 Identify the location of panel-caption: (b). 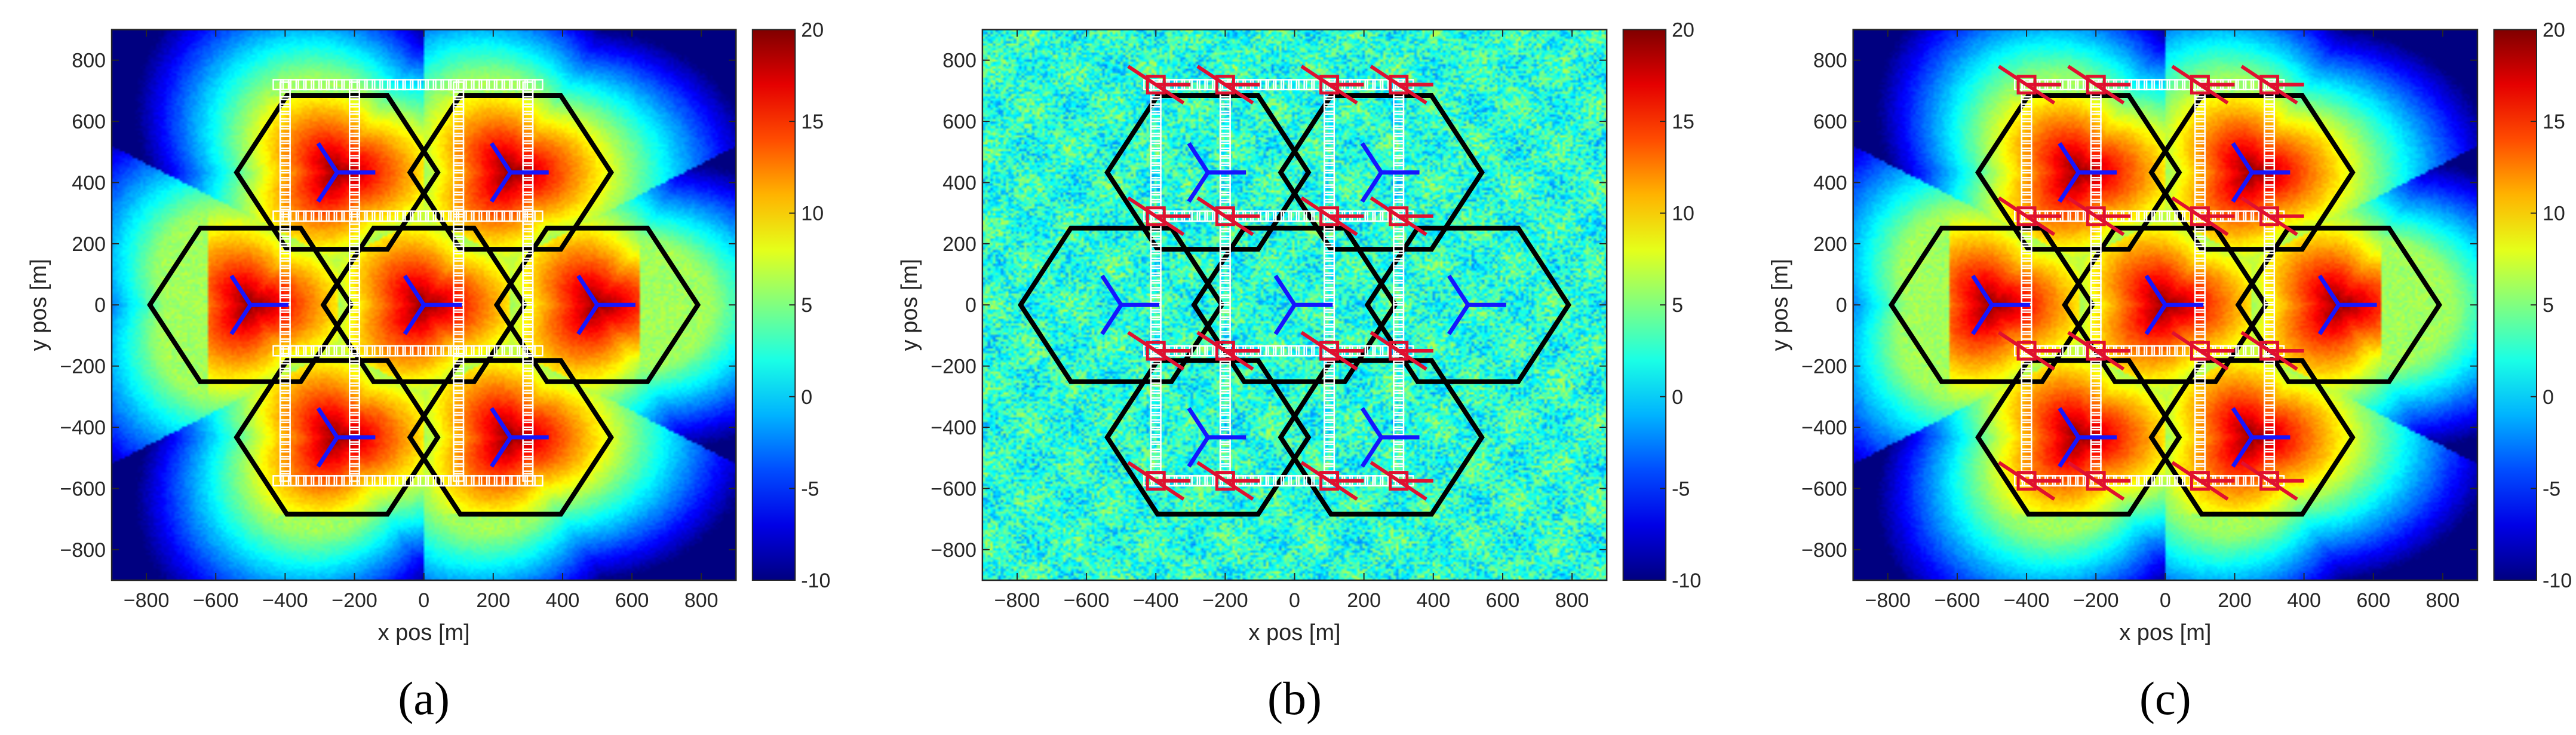
(1294, 698).